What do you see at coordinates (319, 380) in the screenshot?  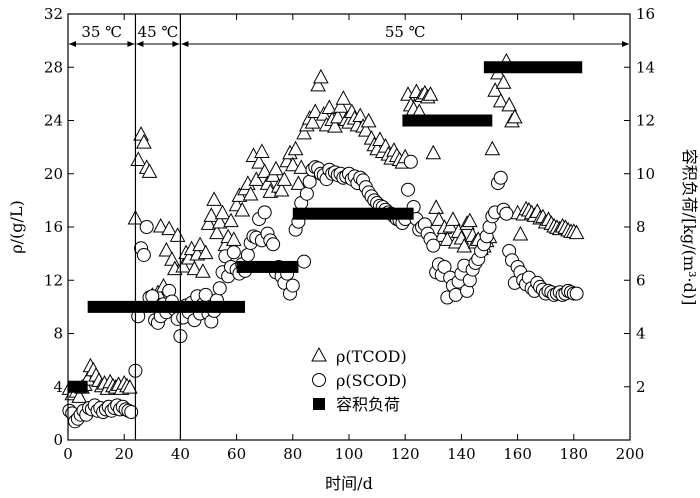 I see `legend-marker-circle` at bounding box center [319, 380].